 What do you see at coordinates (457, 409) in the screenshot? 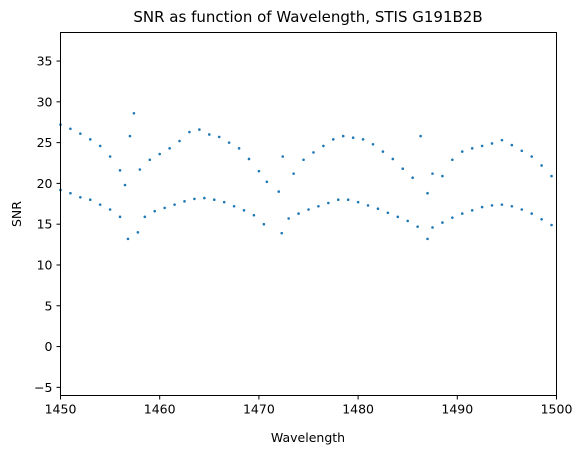
I see `x-tick-label: 1490` at bounding box center [457, 409].